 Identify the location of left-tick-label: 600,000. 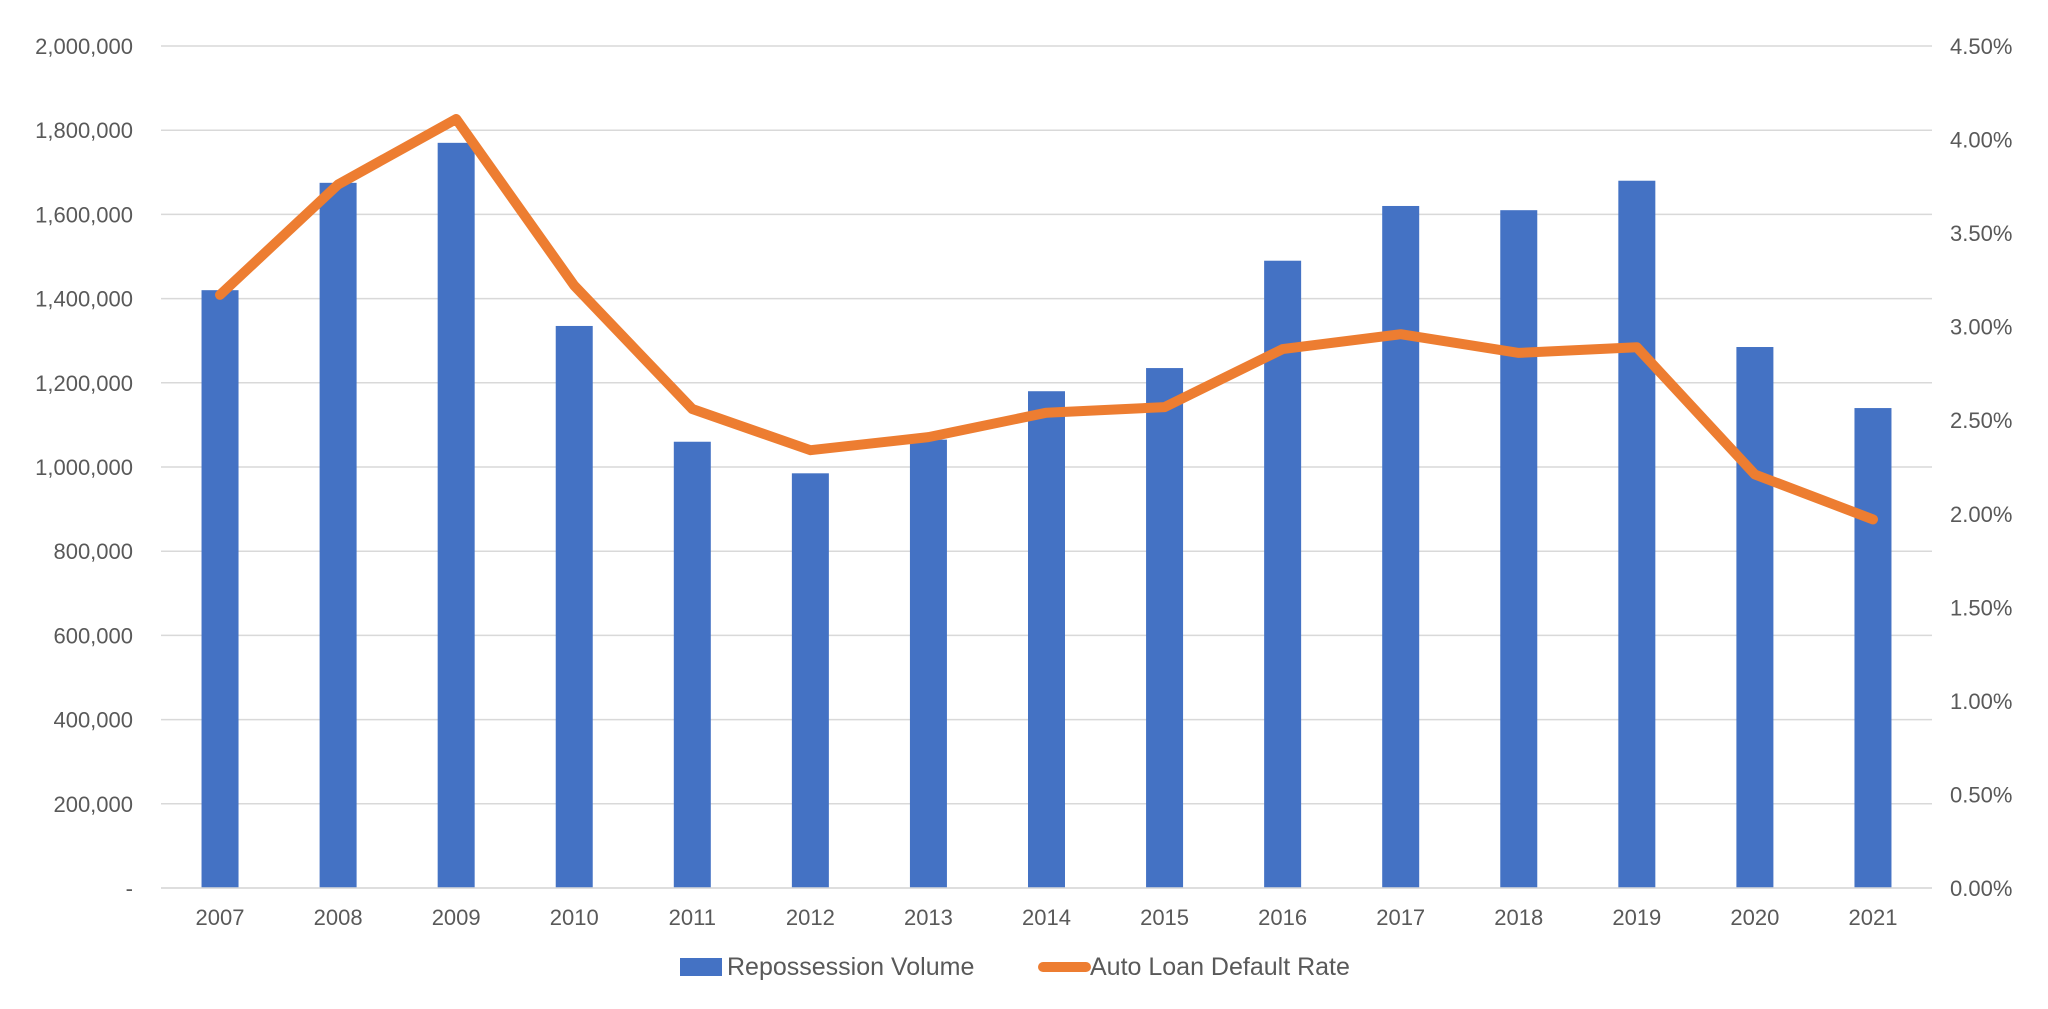
(93, 635).